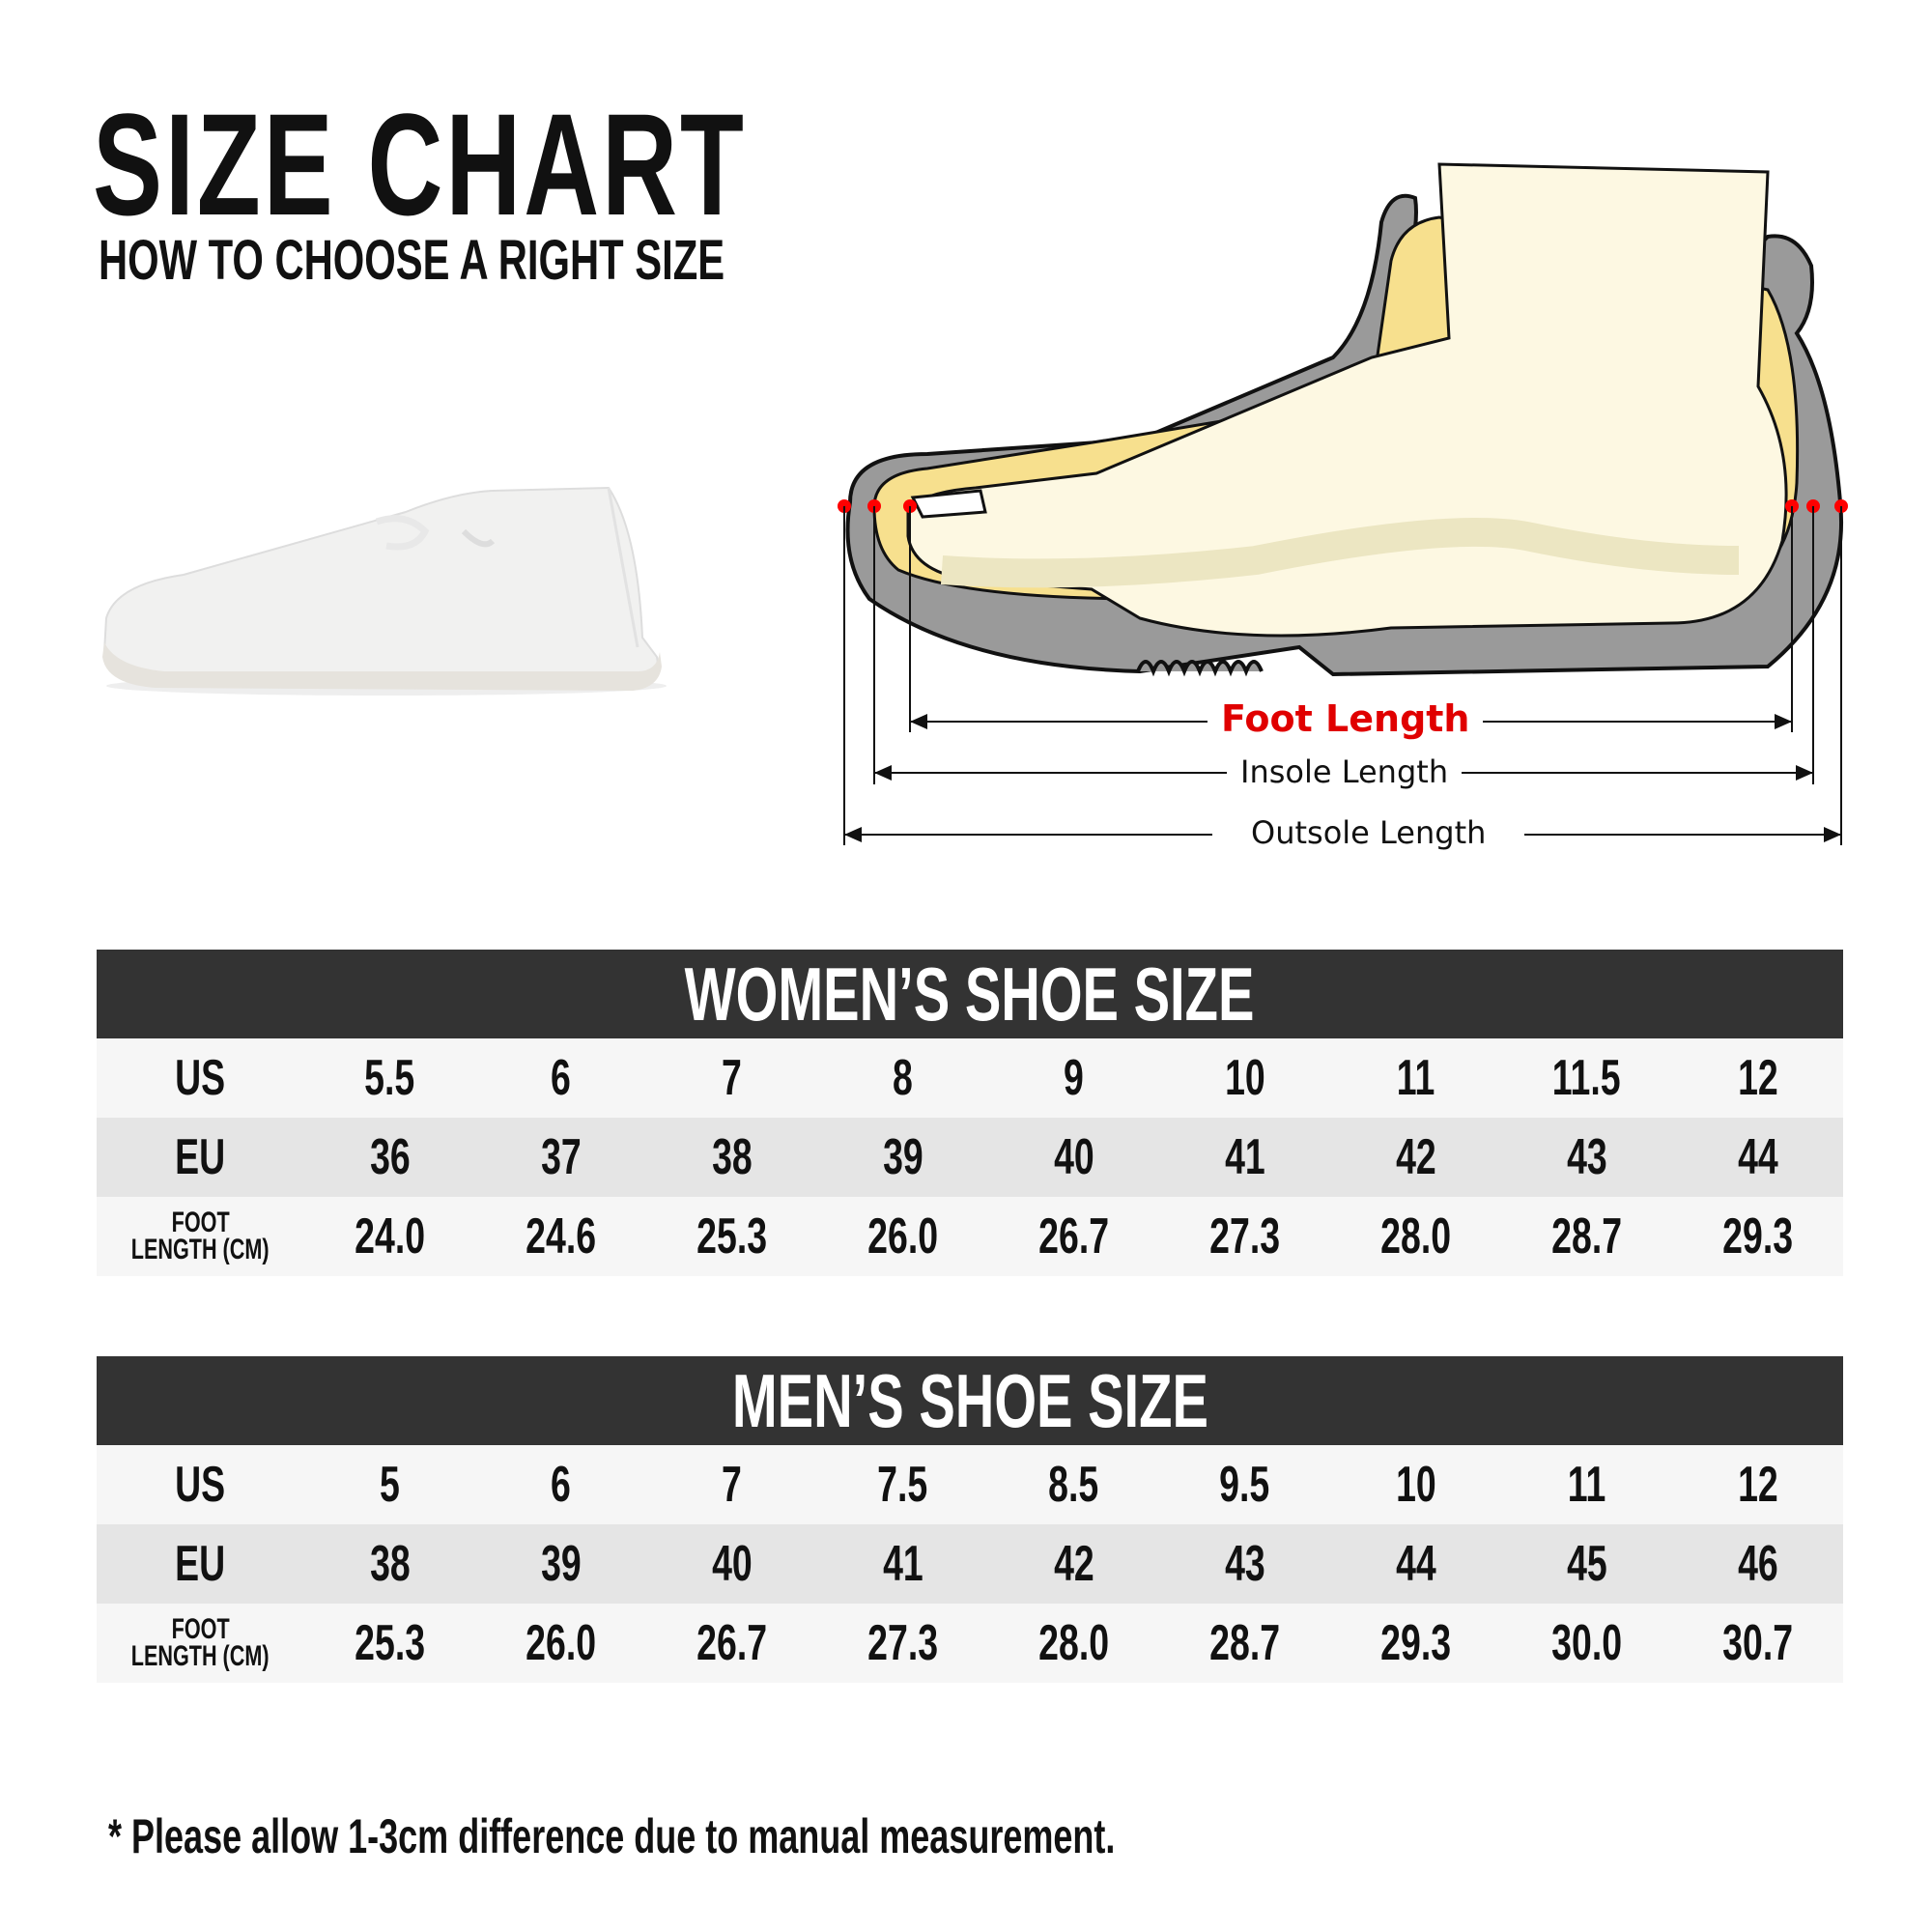 The image size is (1932, 1932). Describe the element at coordinates (1586, 1078) in the screenshot. I see `cell: 11.5` at that location.